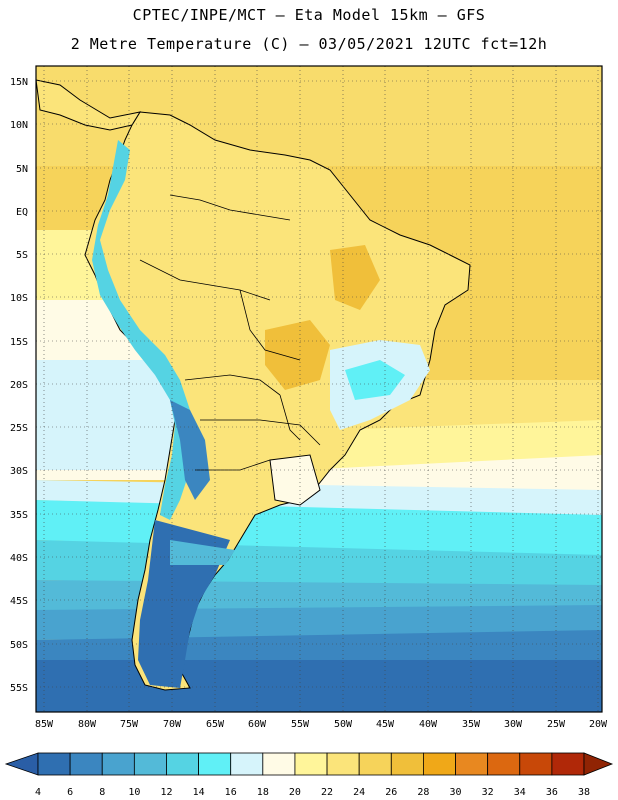  What do you see at coordinates (102, 792) in the screenshot?
I see `legend-level-label: 8` at bounding box center [102, 792].